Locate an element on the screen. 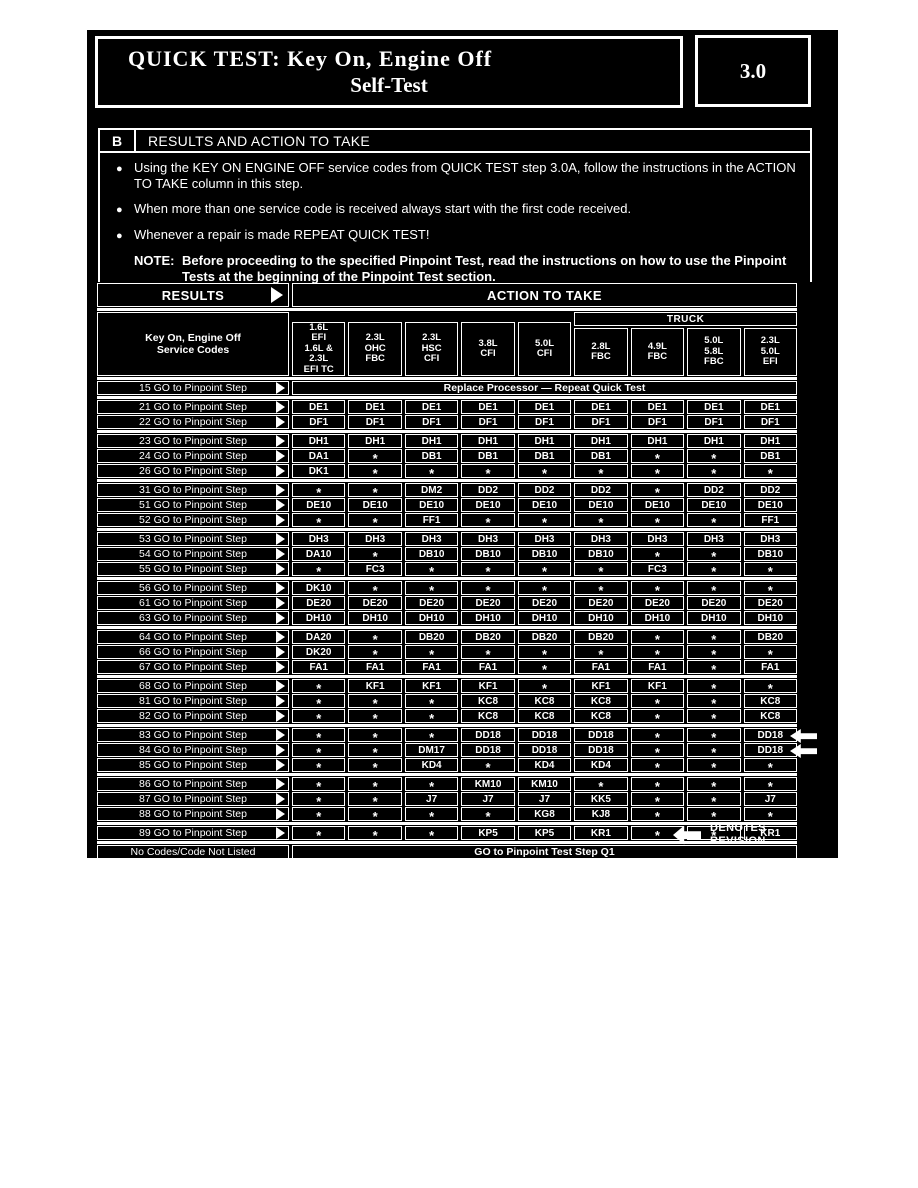 This screenshot has height=1188, width=918. service-codes-line2: Service Codes is located at coordinates (193, 350).